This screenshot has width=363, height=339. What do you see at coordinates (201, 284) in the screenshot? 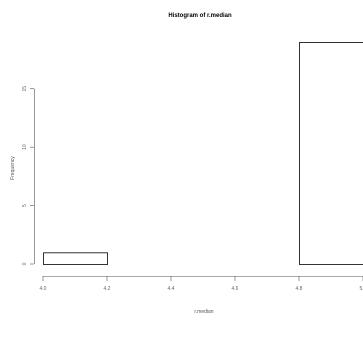
I see `x-axis: 4.0 4.2 4.4 4.6 4.8 5.0` at bounding box center [201, 284].